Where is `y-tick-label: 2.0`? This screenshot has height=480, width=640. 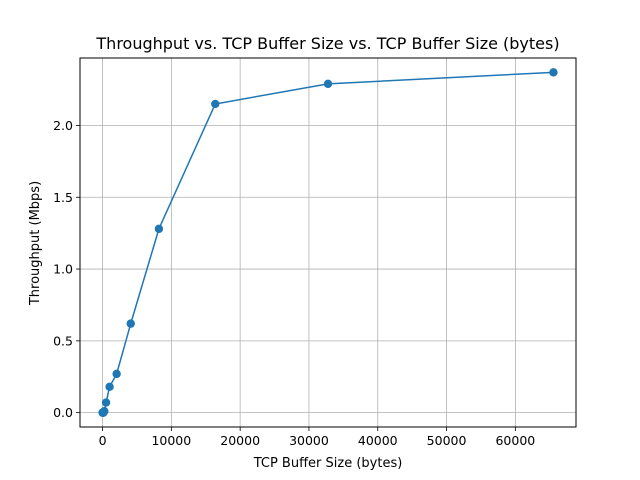 y-tick-label: 2.0 is located at coordinates (63, 125).